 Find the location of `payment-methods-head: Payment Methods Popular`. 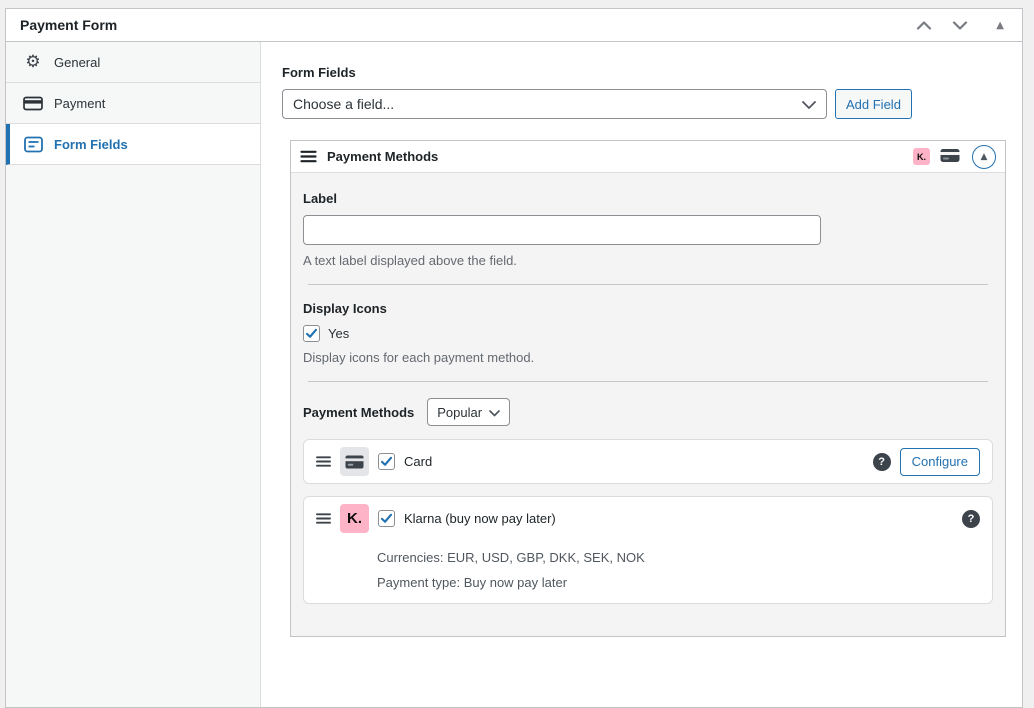

payment-methods-head: Payment Methods Popular is located at coordinates (648, 412).